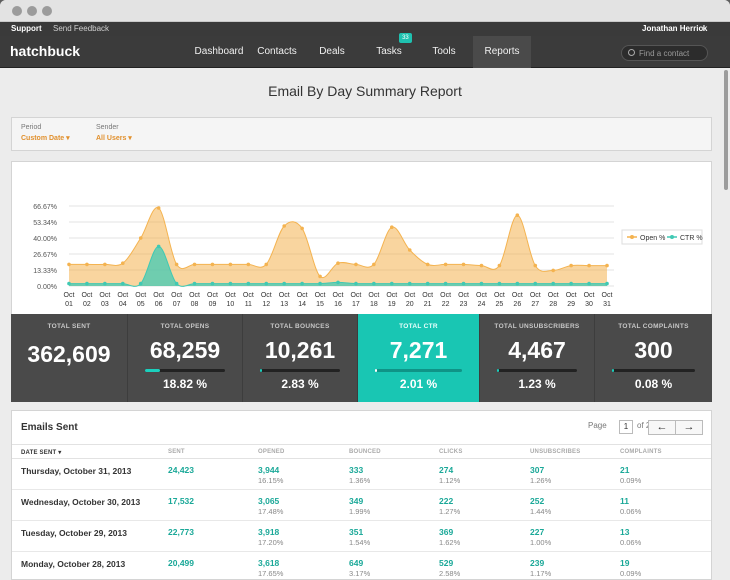 The width and height of the screenshot is (730, 580). I want to click on brand-logo: hatchbuck, so click(45, 51).